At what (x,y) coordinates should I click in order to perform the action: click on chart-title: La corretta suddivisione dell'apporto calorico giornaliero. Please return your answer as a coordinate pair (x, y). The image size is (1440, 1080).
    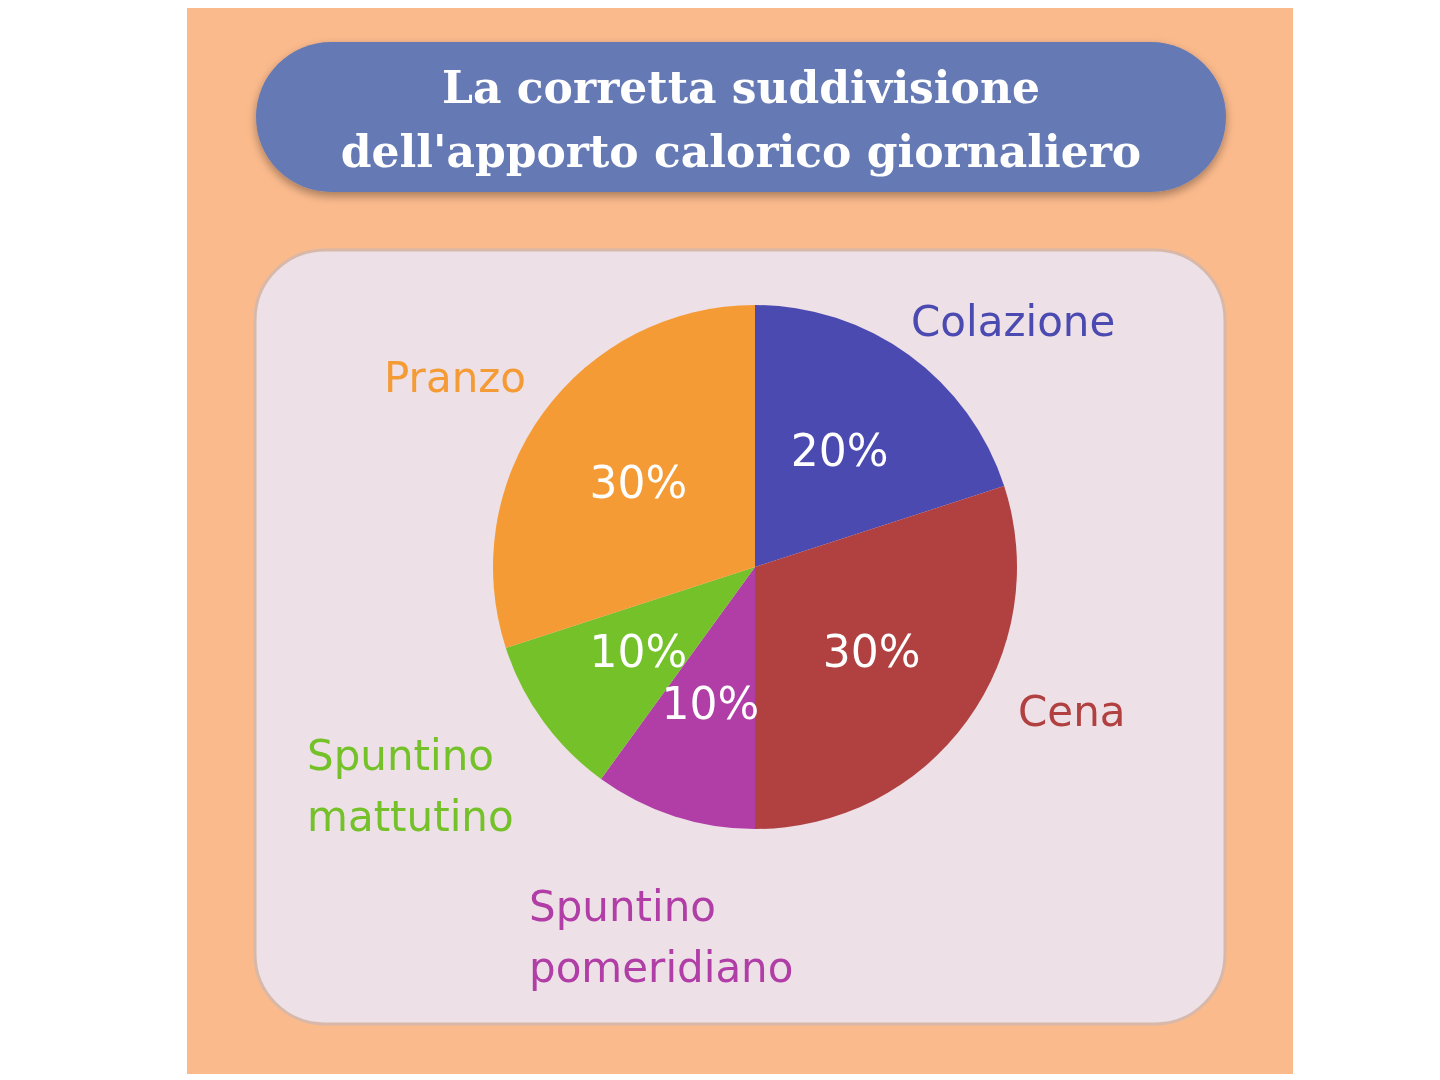
    Looking at the image, I should click on (741, 120).